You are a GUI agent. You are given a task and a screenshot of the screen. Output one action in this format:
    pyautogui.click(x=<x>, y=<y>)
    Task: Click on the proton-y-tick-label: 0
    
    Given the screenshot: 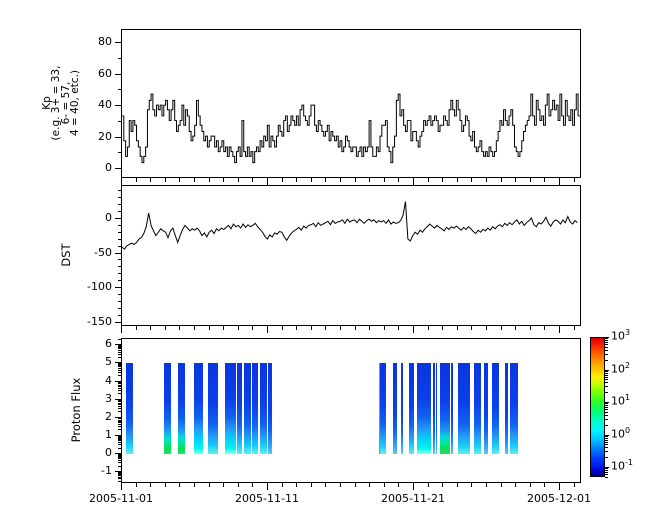 What is the action you would take?
    pyautogui.click(x=108, y=452)
    